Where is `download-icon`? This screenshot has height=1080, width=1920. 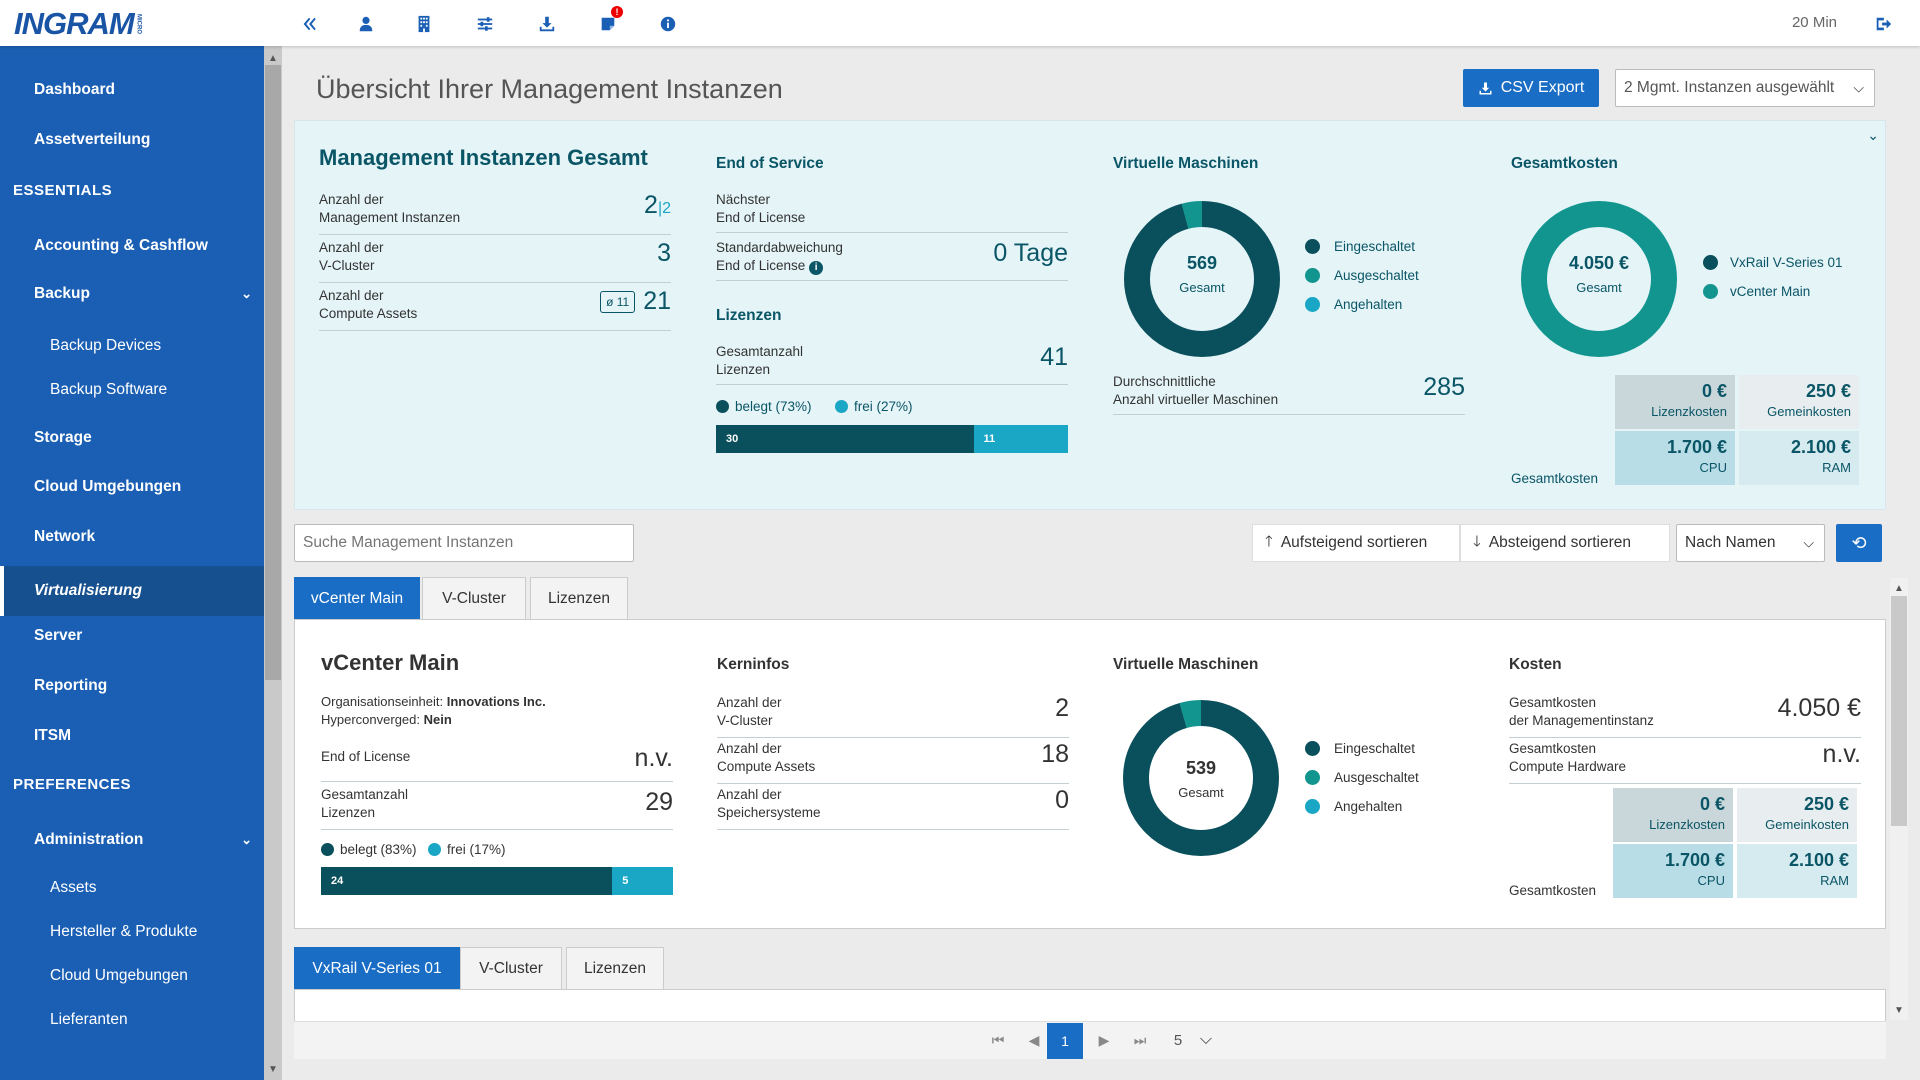
download-icon is located at coordinates (547, 24).